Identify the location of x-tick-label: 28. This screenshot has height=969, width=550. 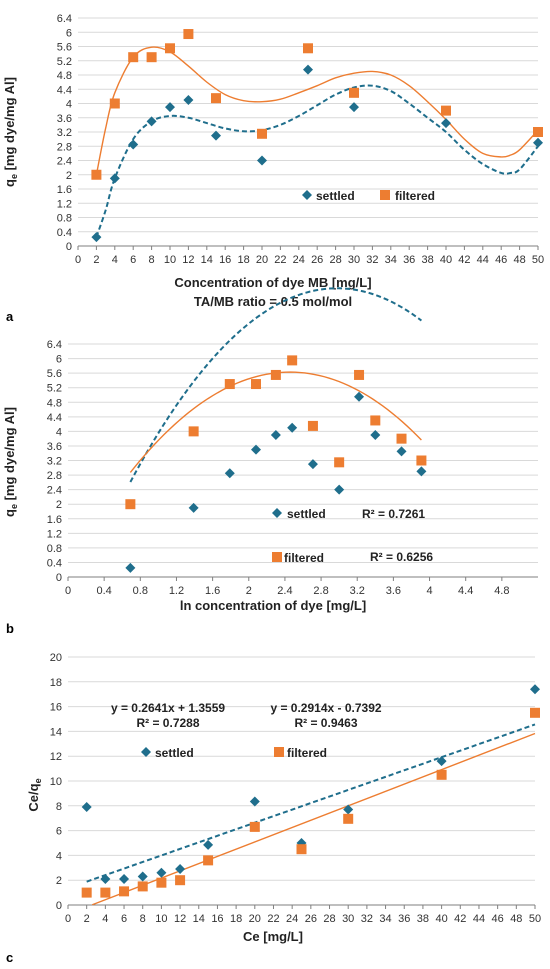
(329, 919).